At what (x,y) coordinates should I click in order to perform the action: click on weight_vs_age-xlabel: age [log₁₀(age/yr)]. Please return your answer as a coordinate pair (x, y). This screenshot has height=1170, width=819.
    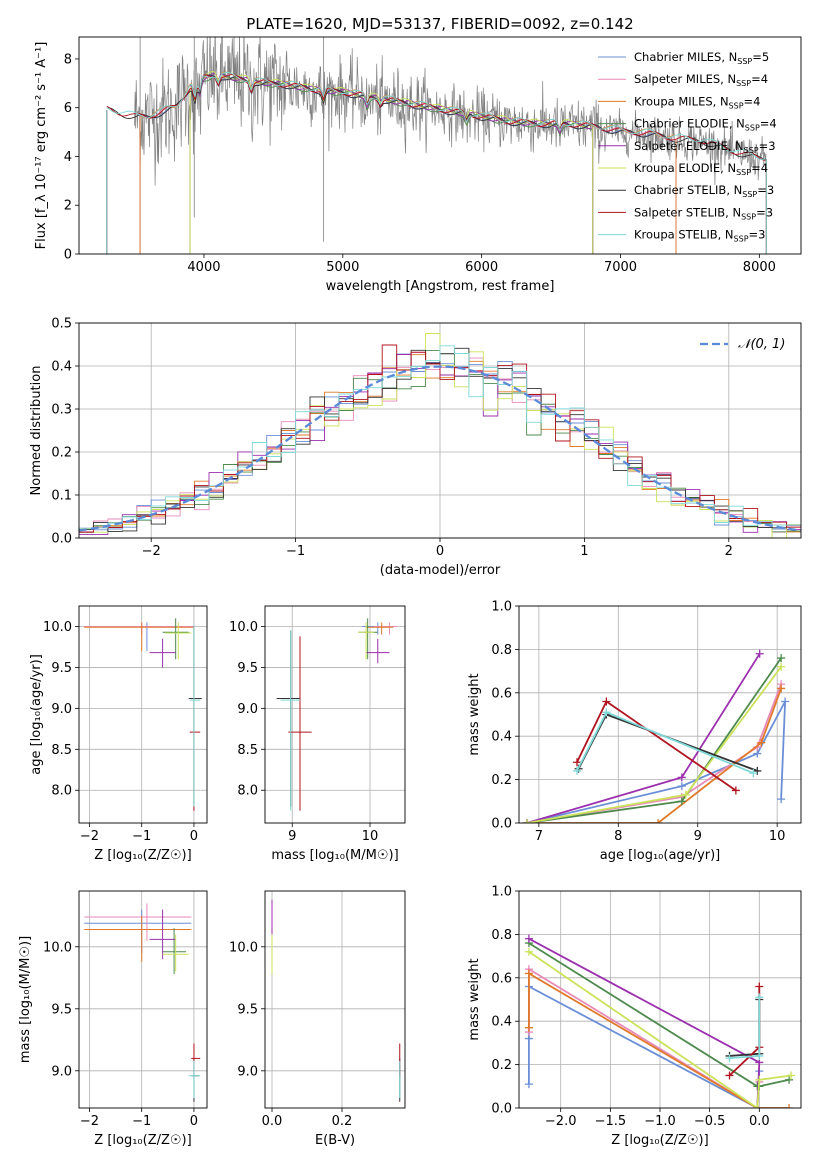
    Looking at the image, I should click on (660, 855).